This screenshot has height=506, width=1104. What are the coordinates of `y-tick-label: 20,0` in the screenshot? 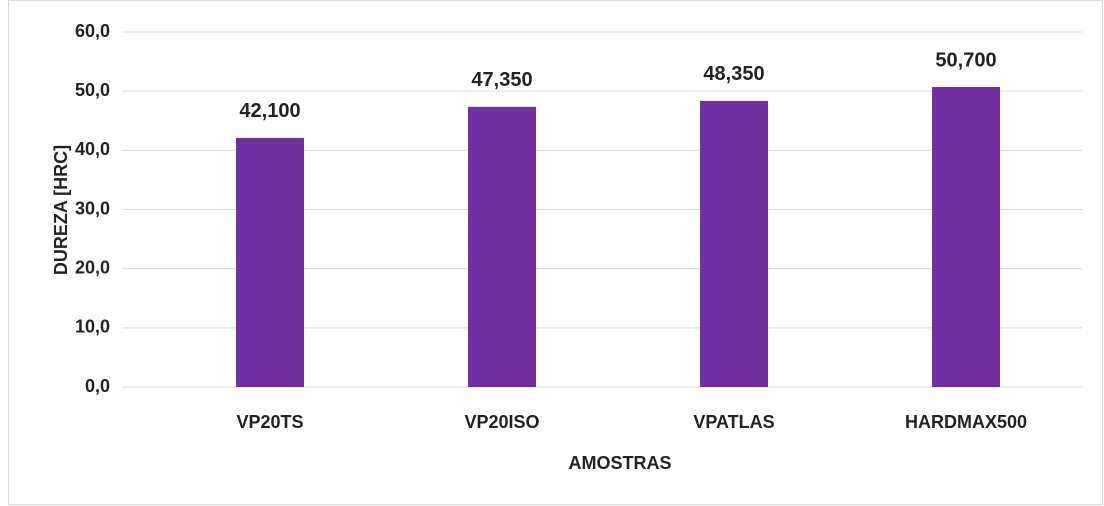 It's located at (92, 267).